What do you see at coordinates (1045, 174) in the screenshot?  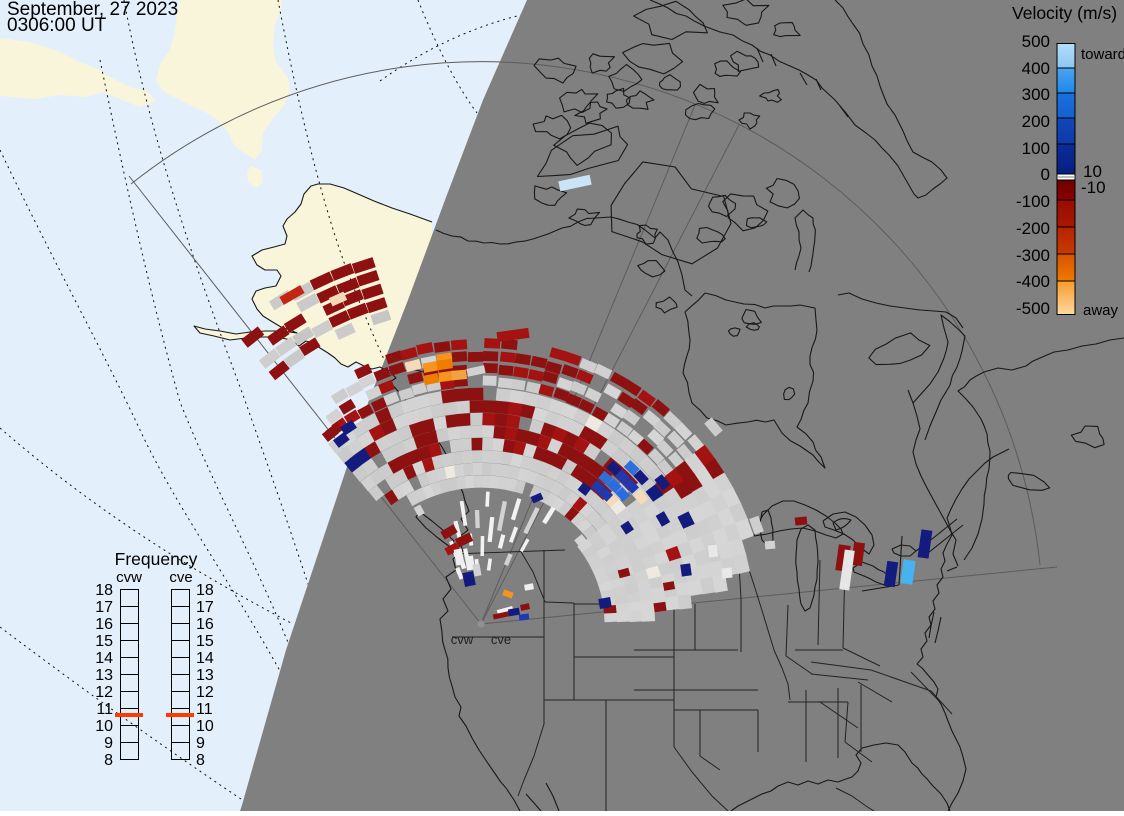 I see `svg-text: 0` at bounding box center [1045, 174].